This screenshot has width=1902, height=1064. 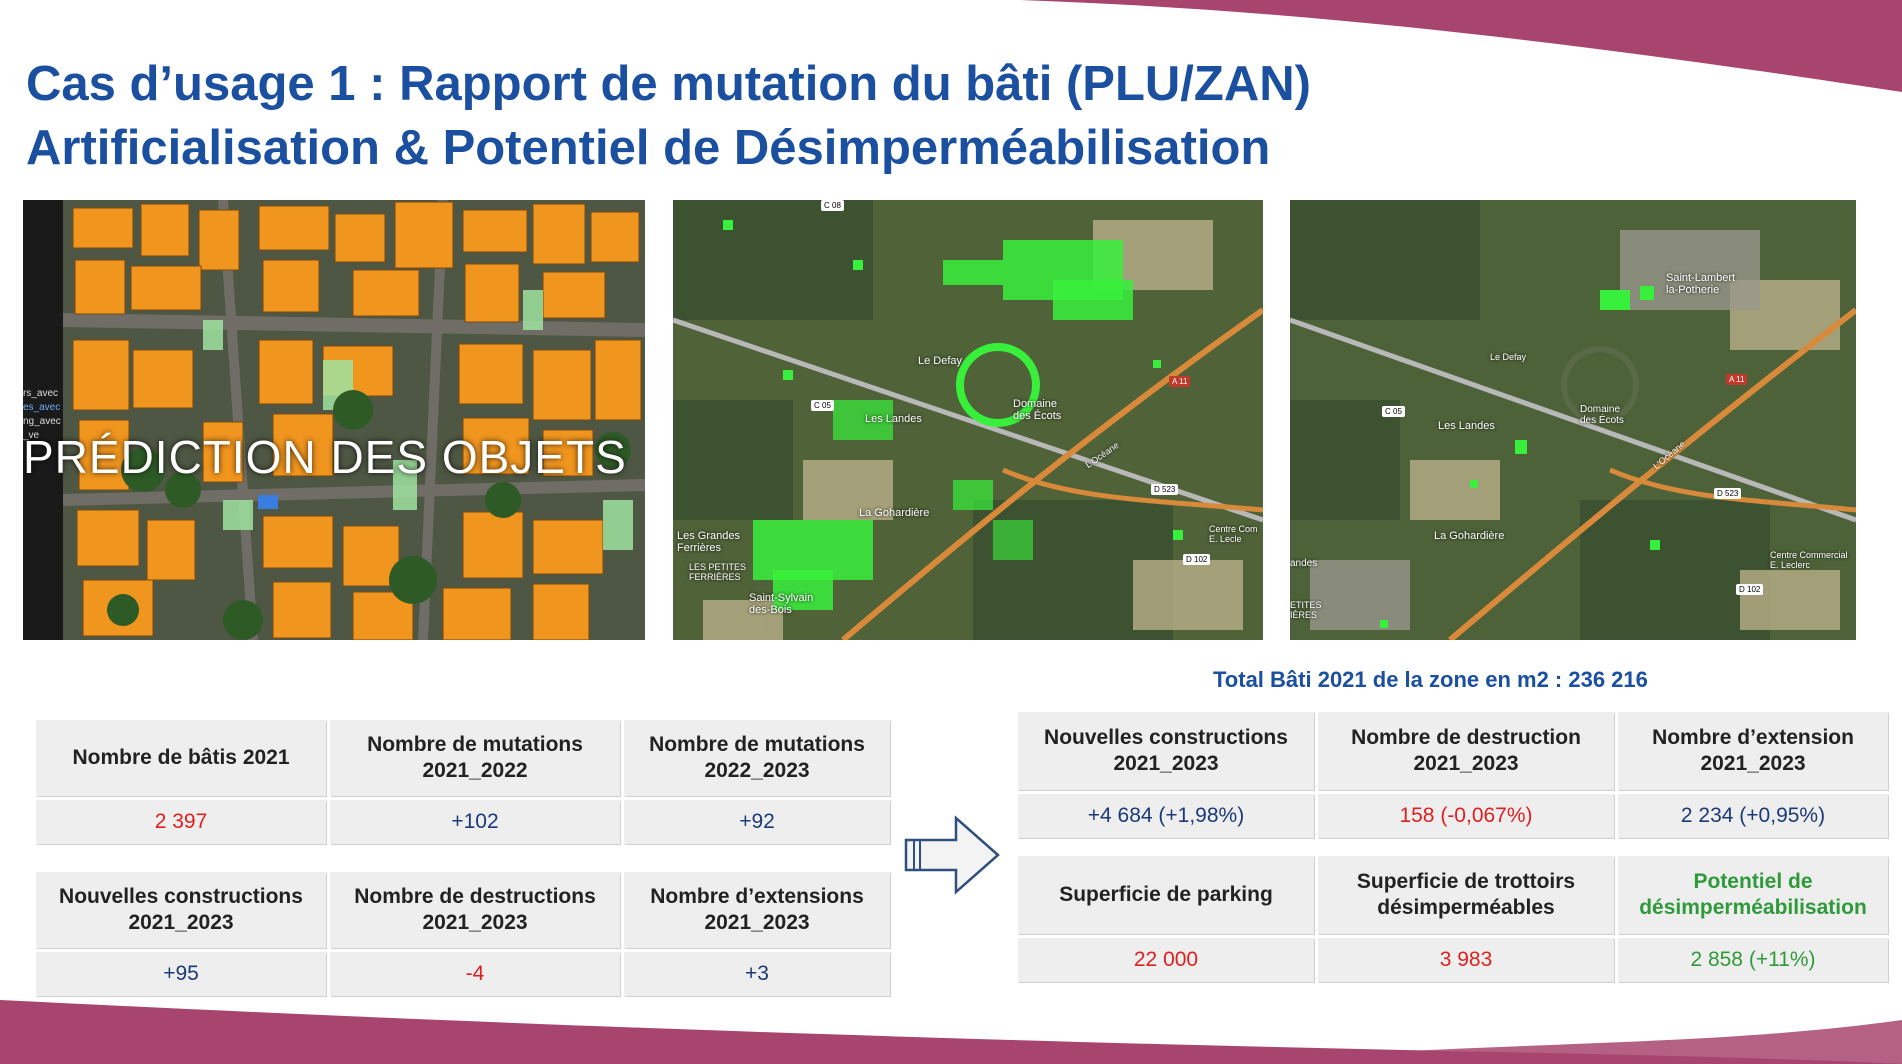 I want to click on prediction-image-graphic, so click(x=334, y=420).